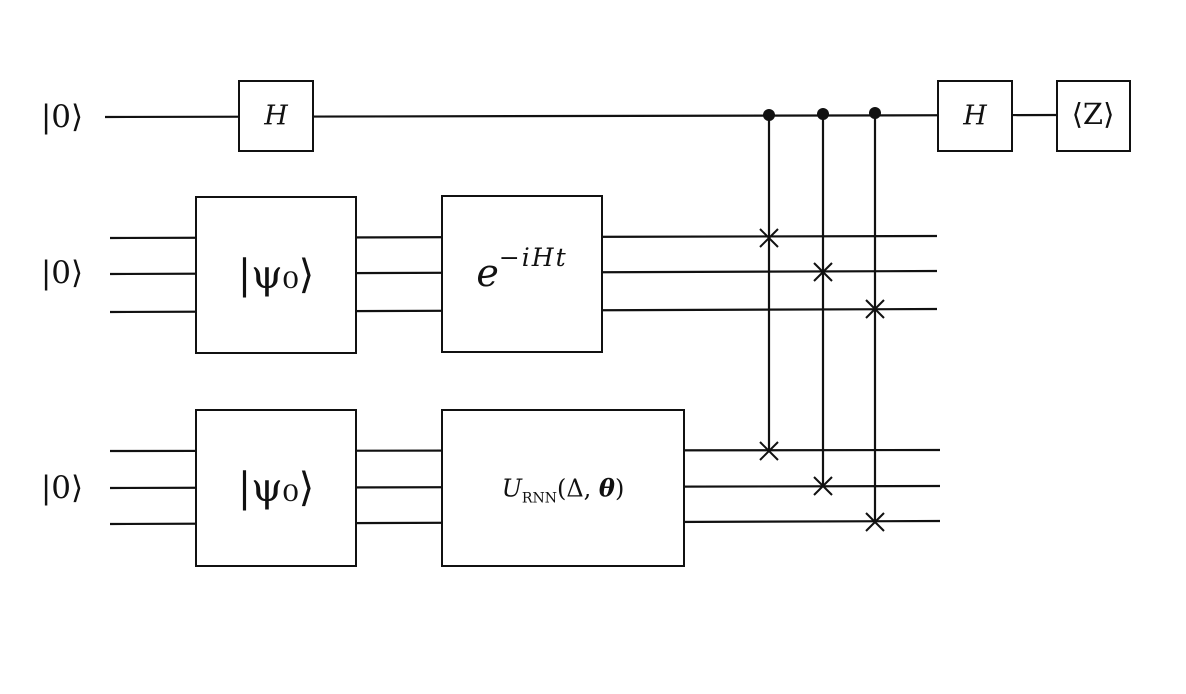  I want to click on urnn-args-close: ), so click(619, 488).